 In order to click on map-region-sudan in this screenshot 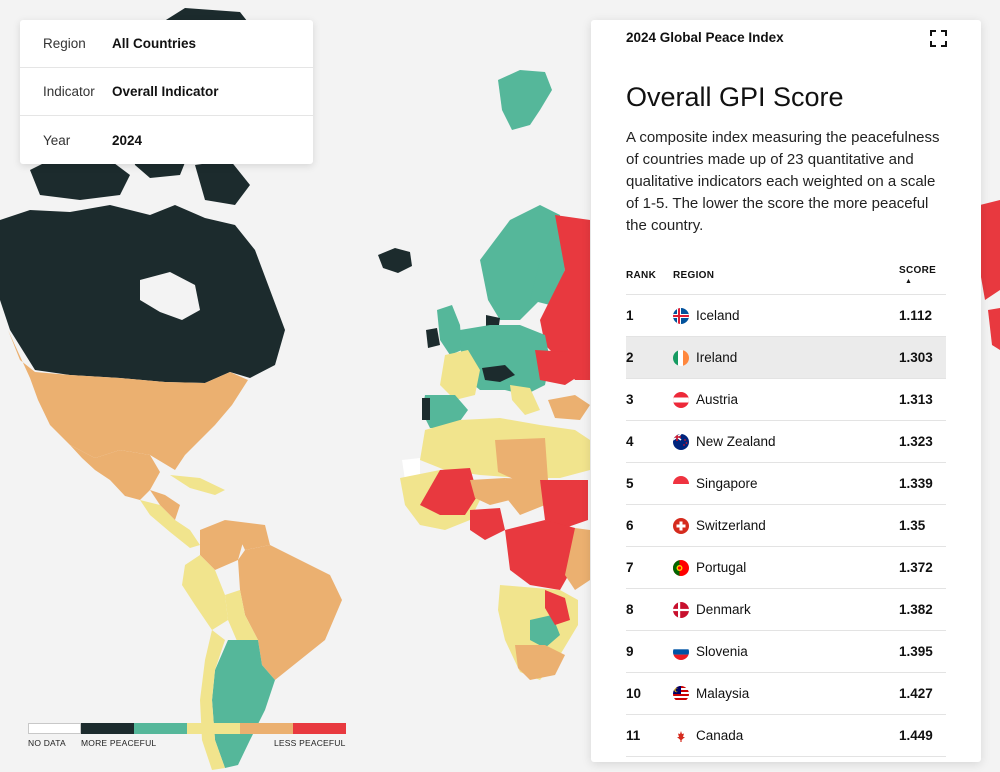, I will do `click(564, 504)`.